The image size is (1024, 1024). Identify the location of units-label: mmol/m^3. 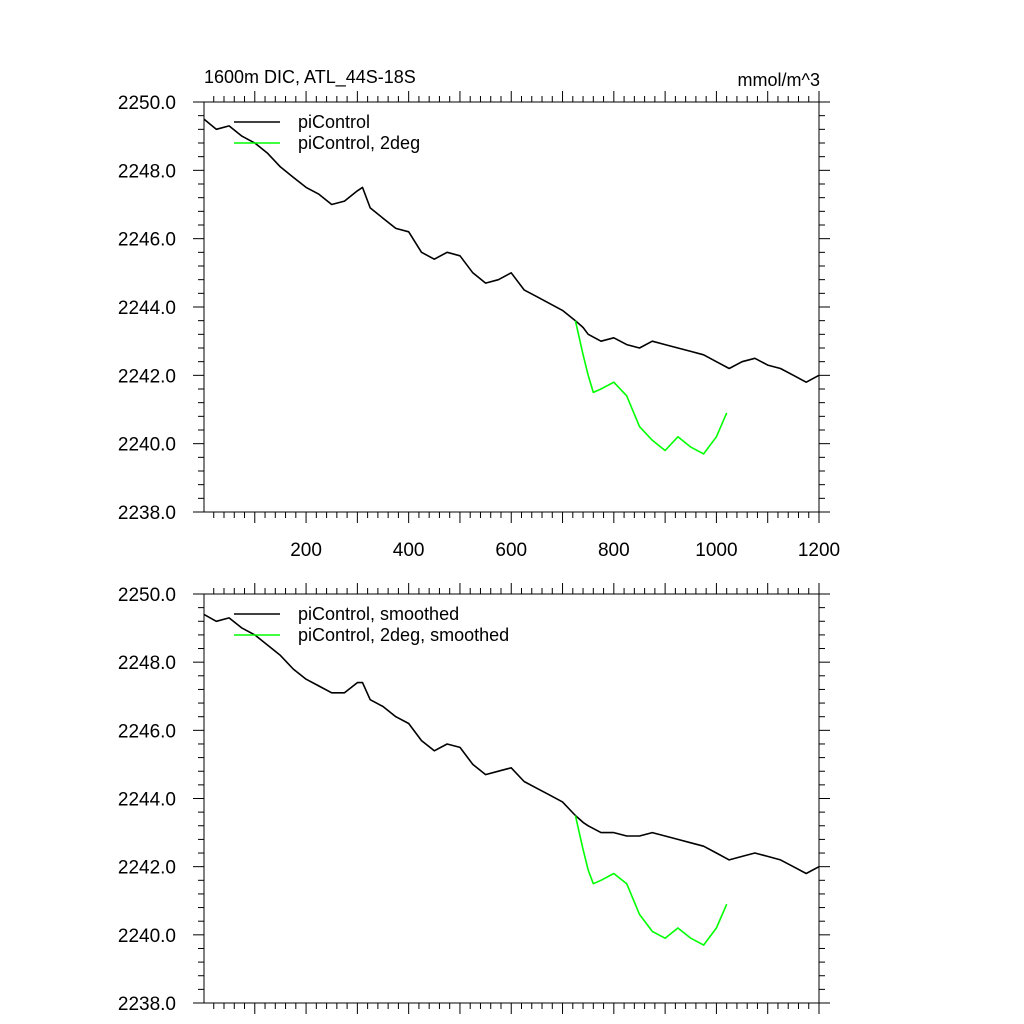
(779, 80).